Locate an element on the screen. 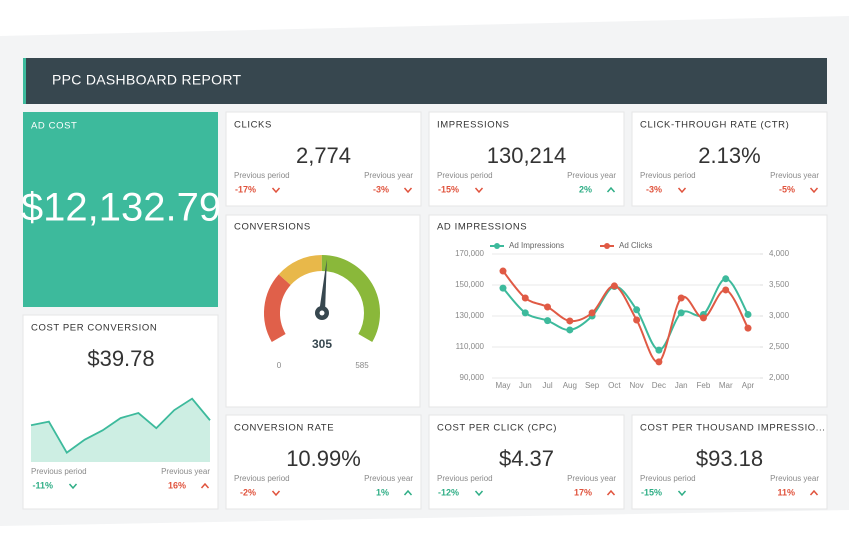  y-tick-label: 170,000 is located at coordinates (469, 253).